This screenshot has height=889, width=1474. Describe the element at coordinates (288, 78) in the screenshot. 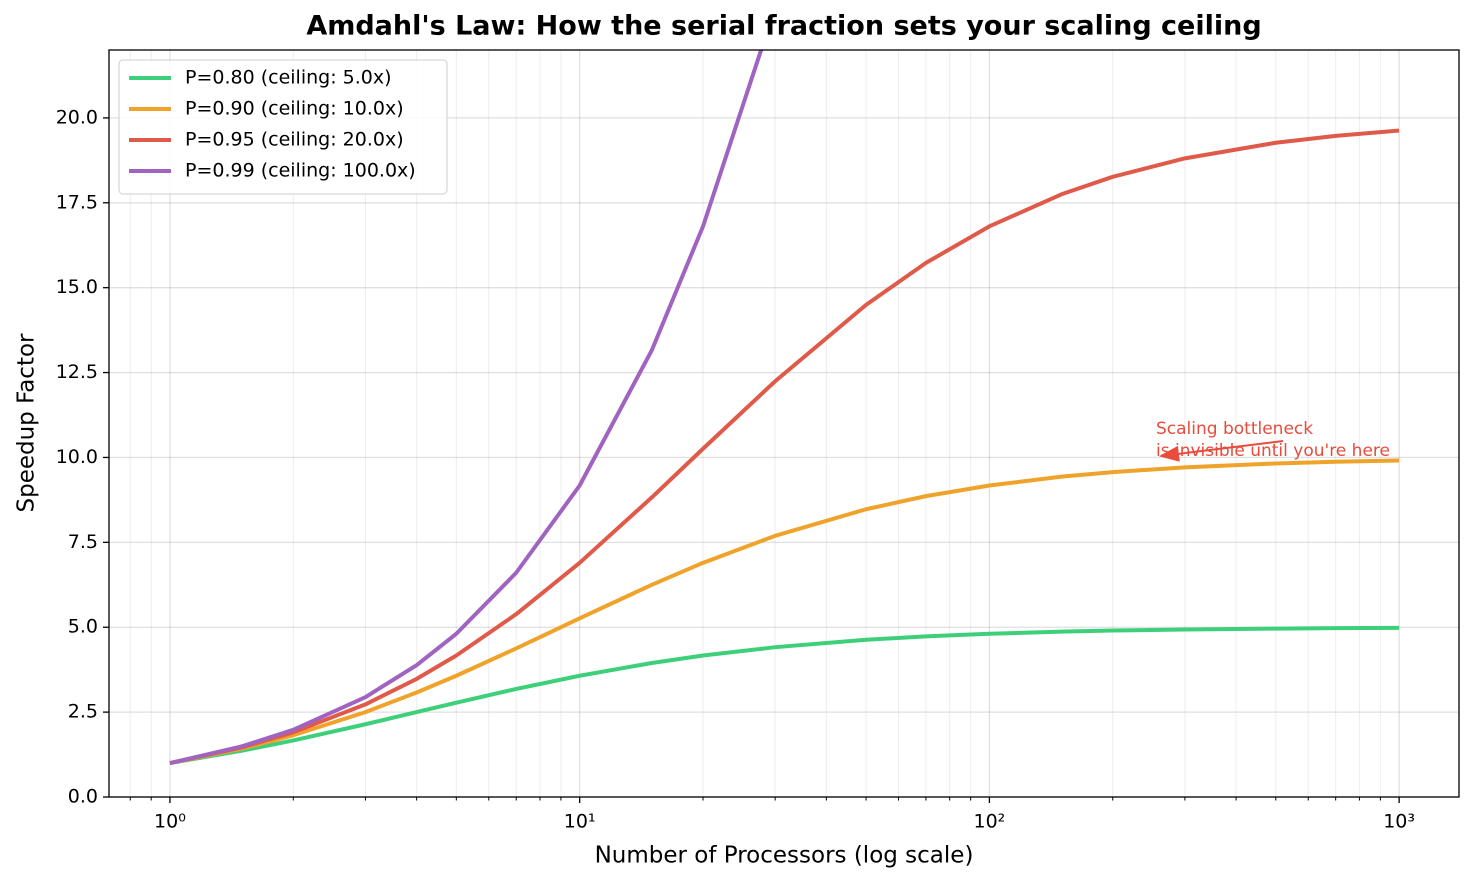

I see `legend-label: P=0.80 (ceiling: 5.0x)` at that location.